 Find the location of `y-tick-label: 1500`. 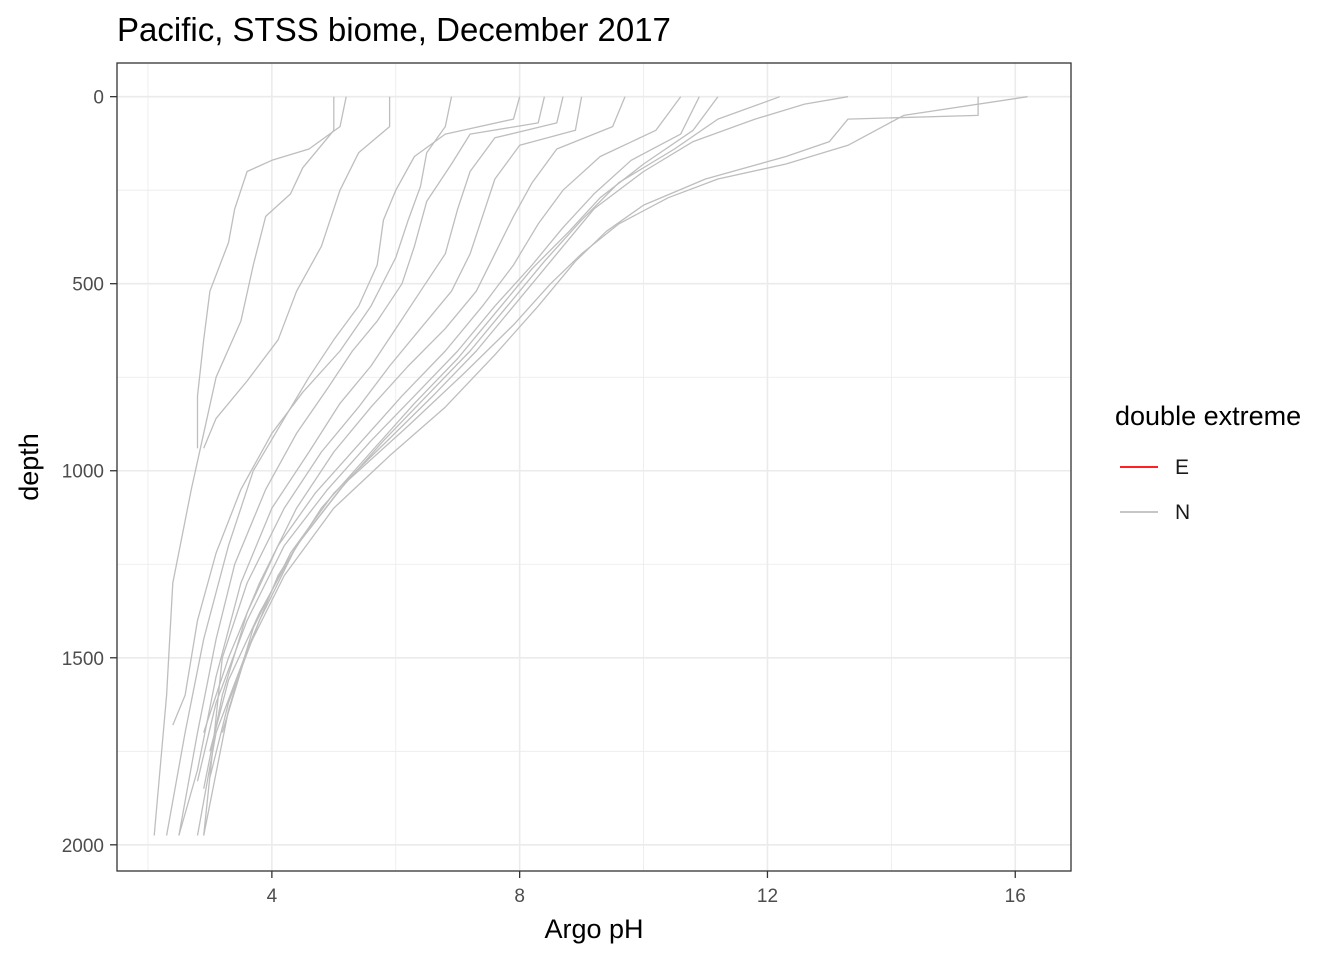

y-tick-label: 1500 is located at coordinates (83, 659).